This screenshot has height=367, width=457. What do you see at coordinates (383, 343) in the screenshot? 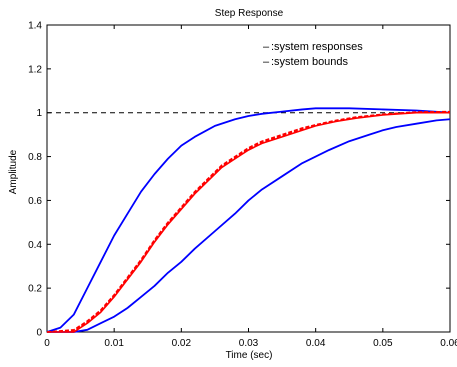
I see `x-tick-label: 0.05` at bounding box center [383, 343].